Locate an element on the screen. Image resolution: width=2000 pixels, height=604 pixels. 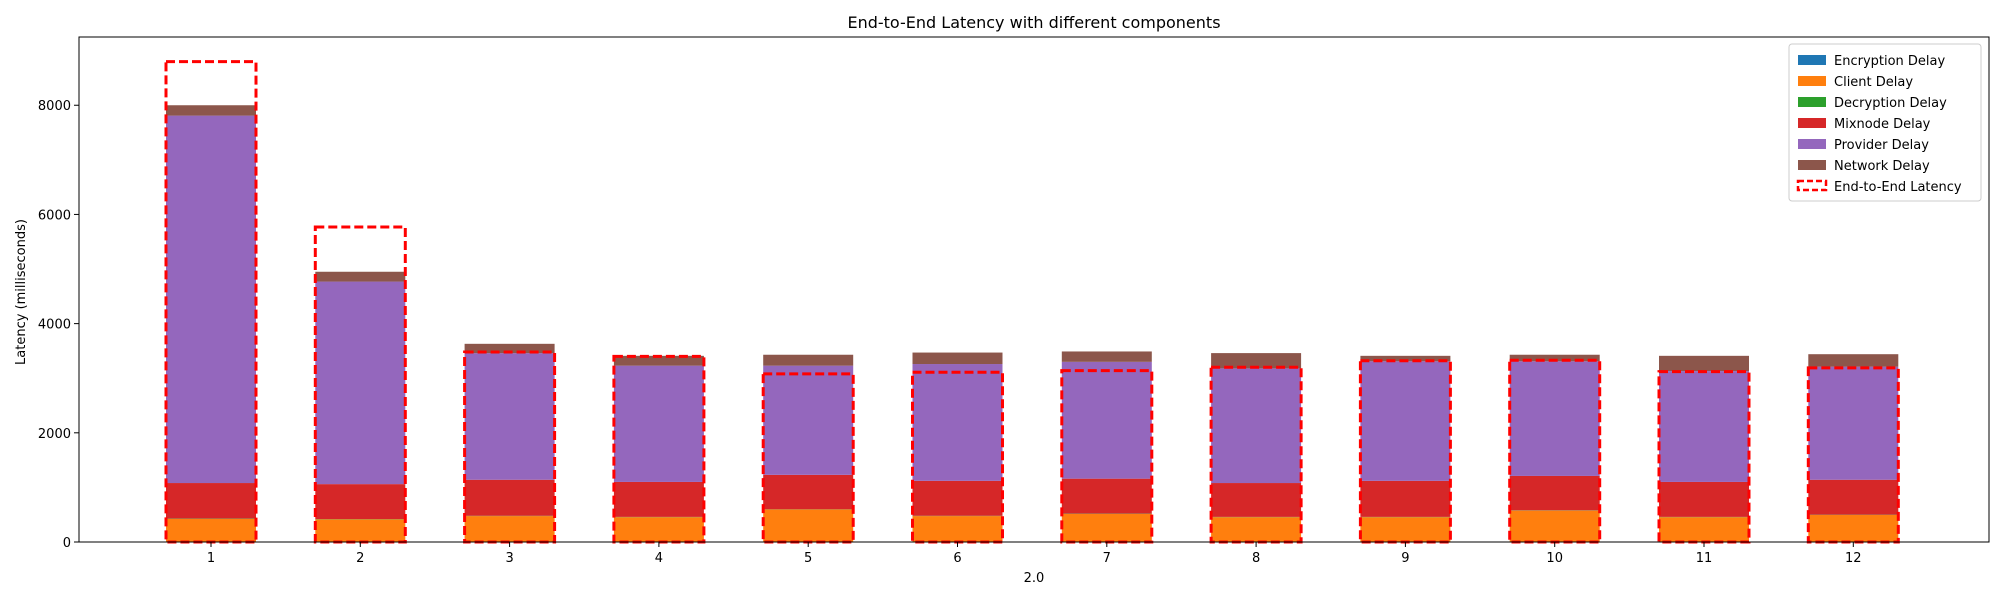
x-tick-label: 8 is located at coordinates (1256, 558).